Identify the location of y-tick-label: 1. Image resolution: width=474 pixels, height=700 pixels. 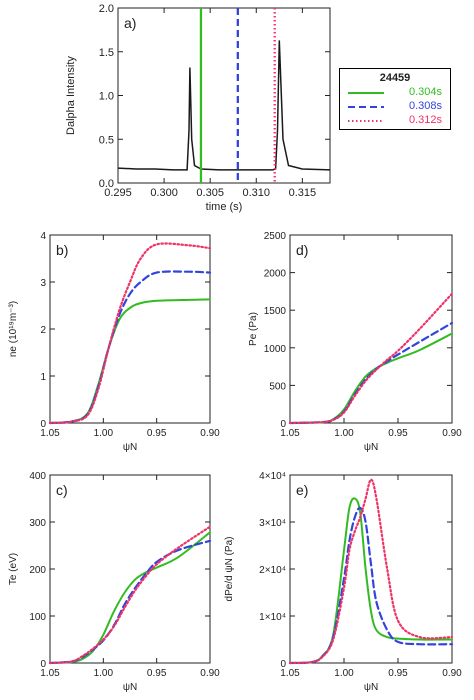
(43, 377).